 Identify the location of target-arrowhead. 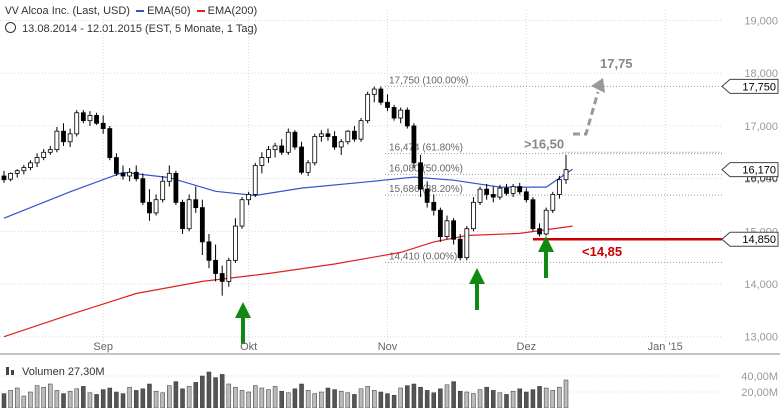
(598, 85).